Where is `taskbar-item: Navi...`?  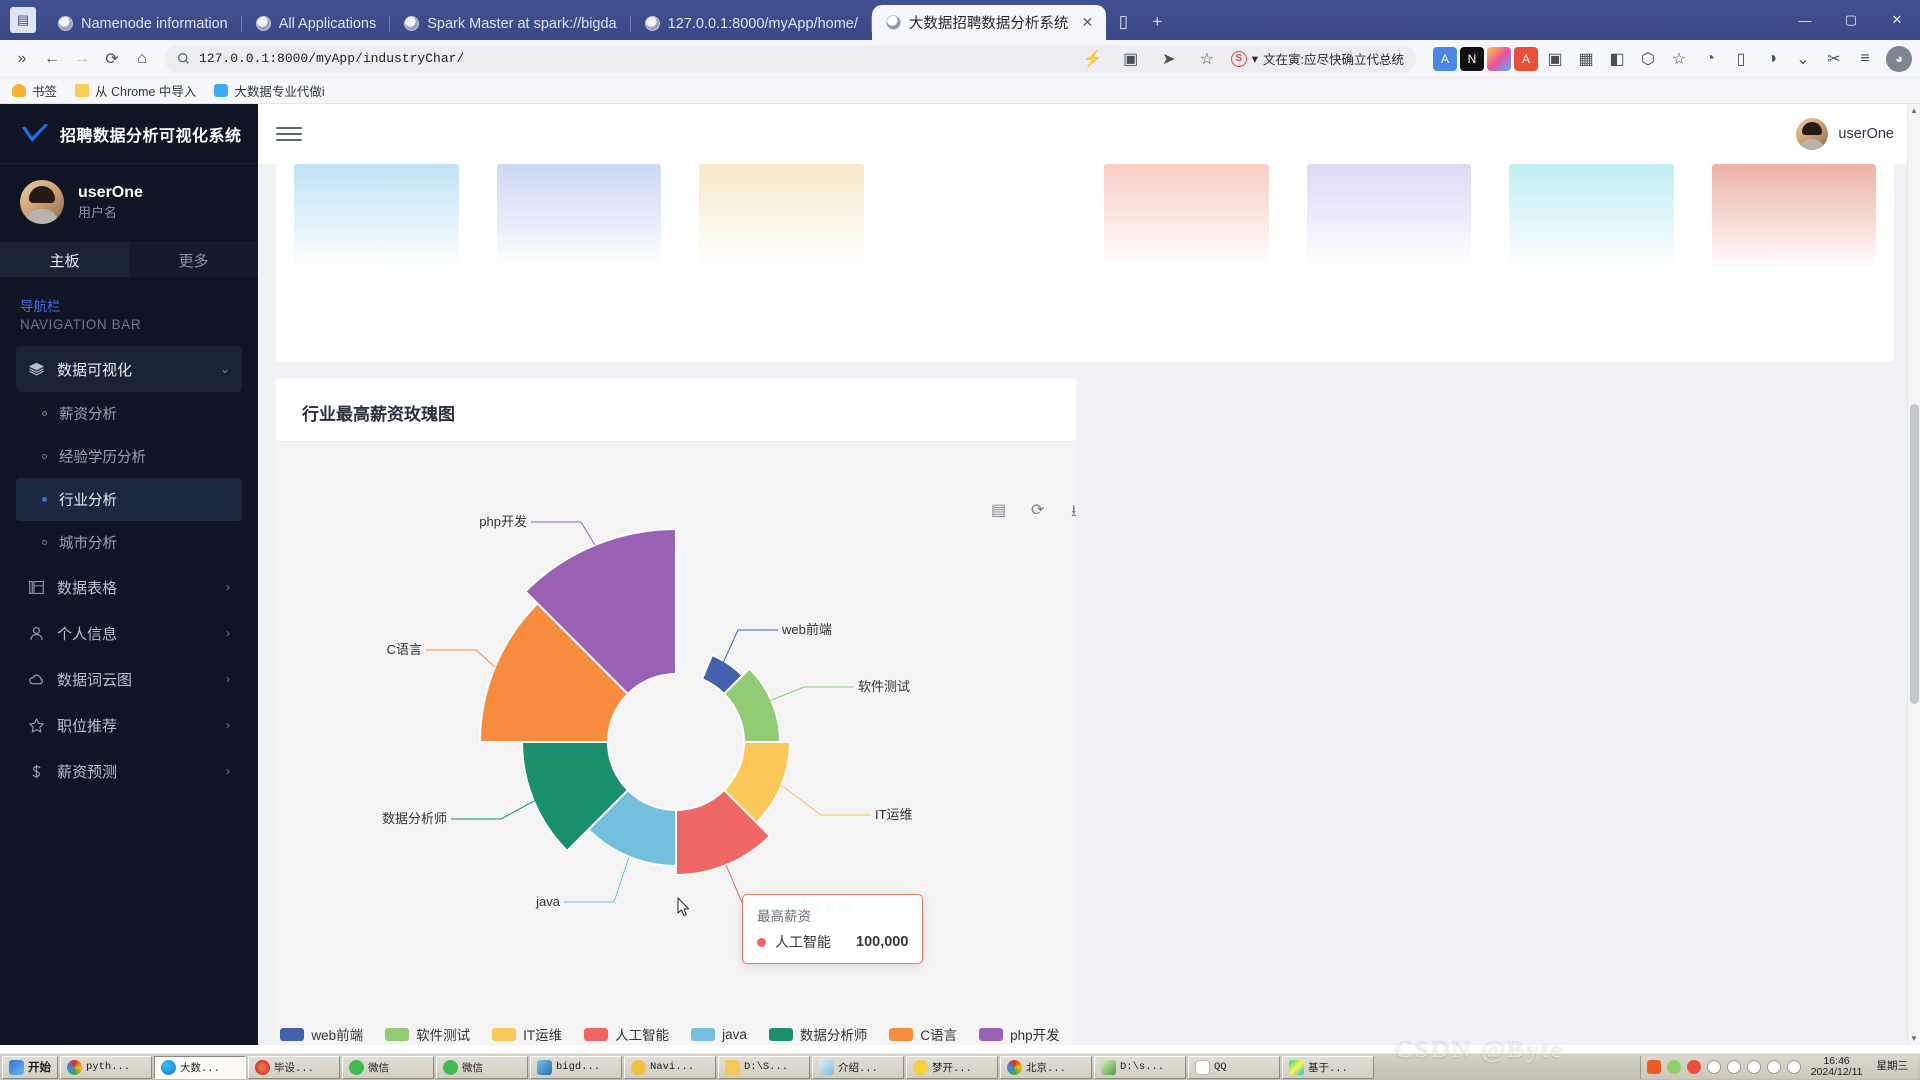 taskbar-item: Navi... is located at coordinates (670, 1067).